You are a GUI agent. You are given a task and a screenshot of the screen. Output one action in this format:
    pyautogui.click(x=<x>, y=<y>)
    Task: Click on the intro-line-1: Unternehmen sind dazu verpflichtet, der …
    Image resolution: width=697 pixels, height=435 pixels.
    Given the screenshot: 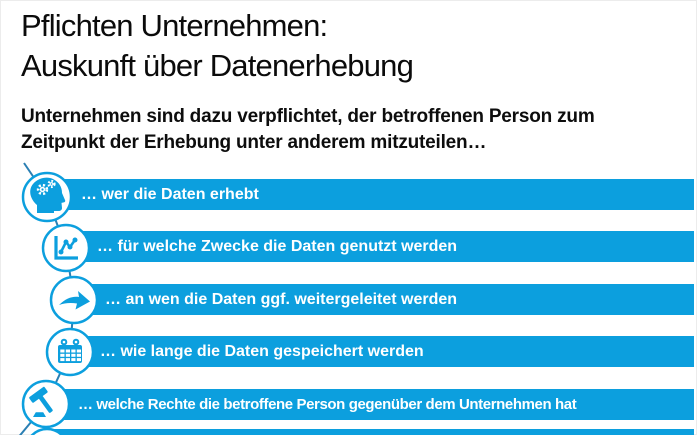 What is the action you would take?
    pyautogui.click(x=308, y=116)
    